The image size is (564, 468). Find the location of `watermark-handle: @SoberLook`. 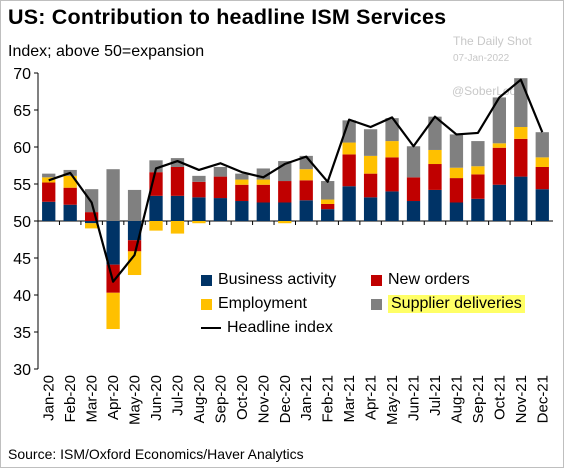

watermark-handle: @SoberLook is located at coordinates (487, 91).